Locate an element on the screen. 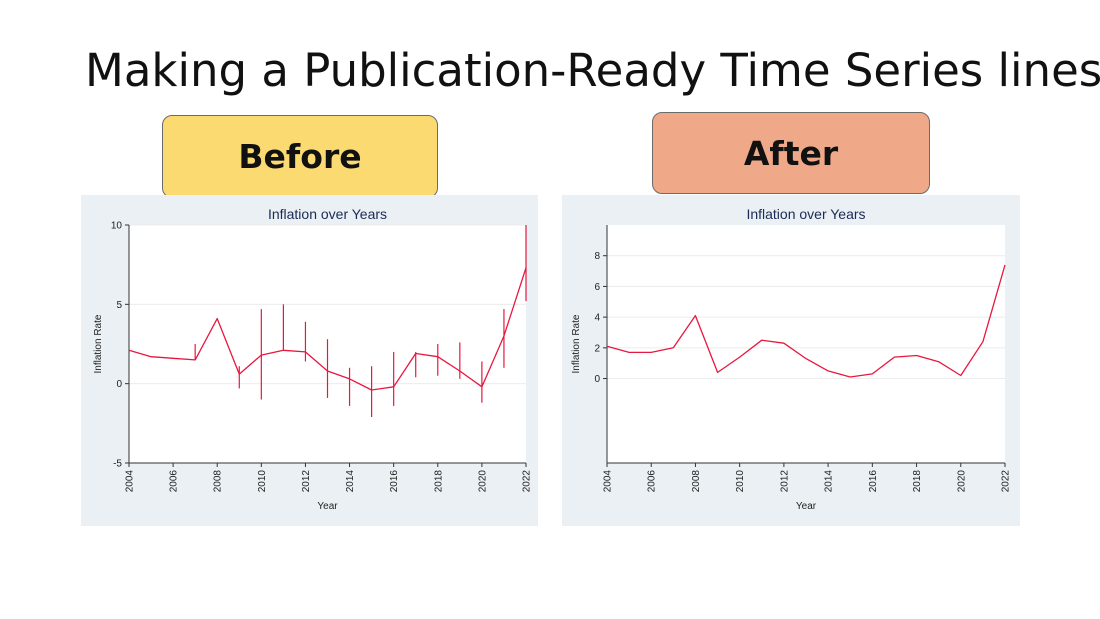  plot-area is located at coordinates (806, 344).